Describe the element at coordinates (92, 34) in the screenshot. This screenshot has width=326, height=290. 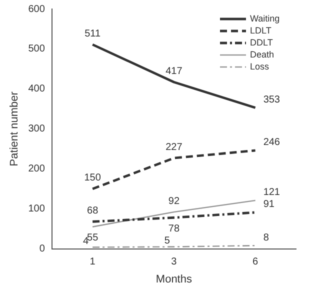
I see `data-label: 511` at that location.